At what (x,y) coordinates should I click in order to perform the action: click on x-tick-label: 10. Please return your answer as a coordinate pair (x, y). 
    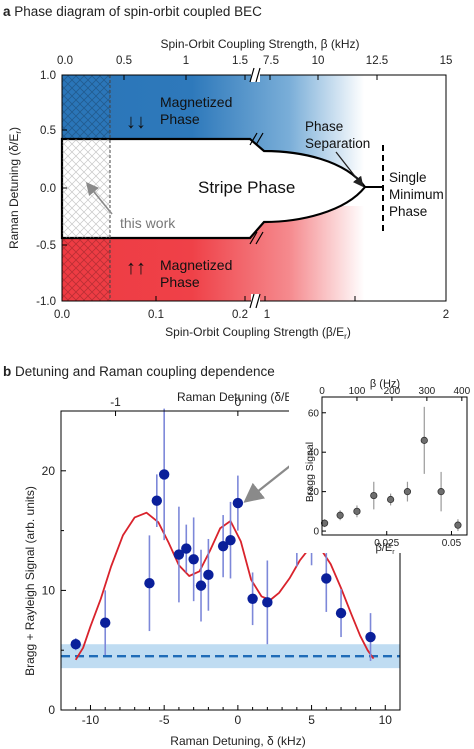
    Looking at the image, I should click on (386, 720).